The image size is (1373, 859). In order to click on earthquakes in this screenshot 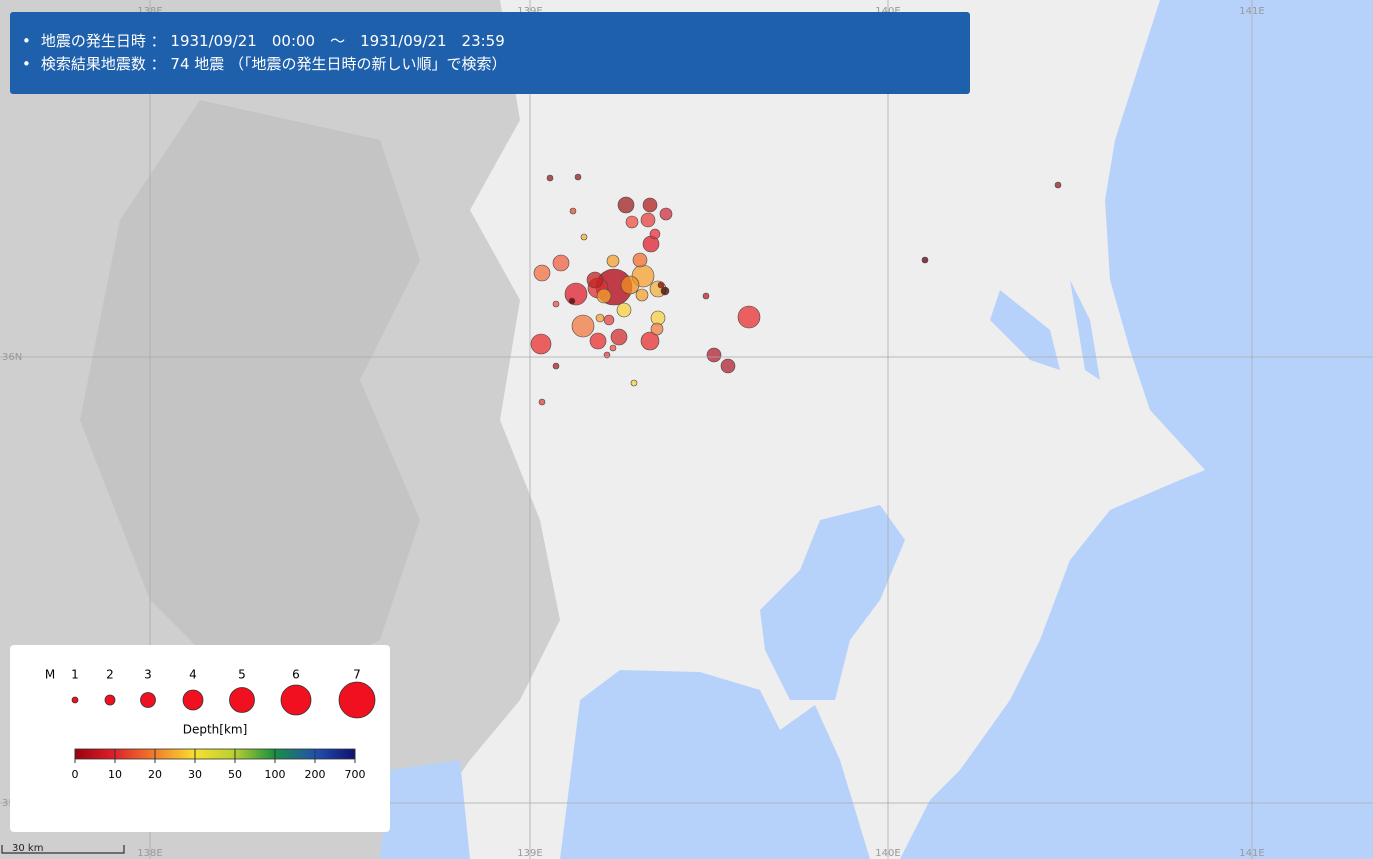, I will do `click(796, 289)`.